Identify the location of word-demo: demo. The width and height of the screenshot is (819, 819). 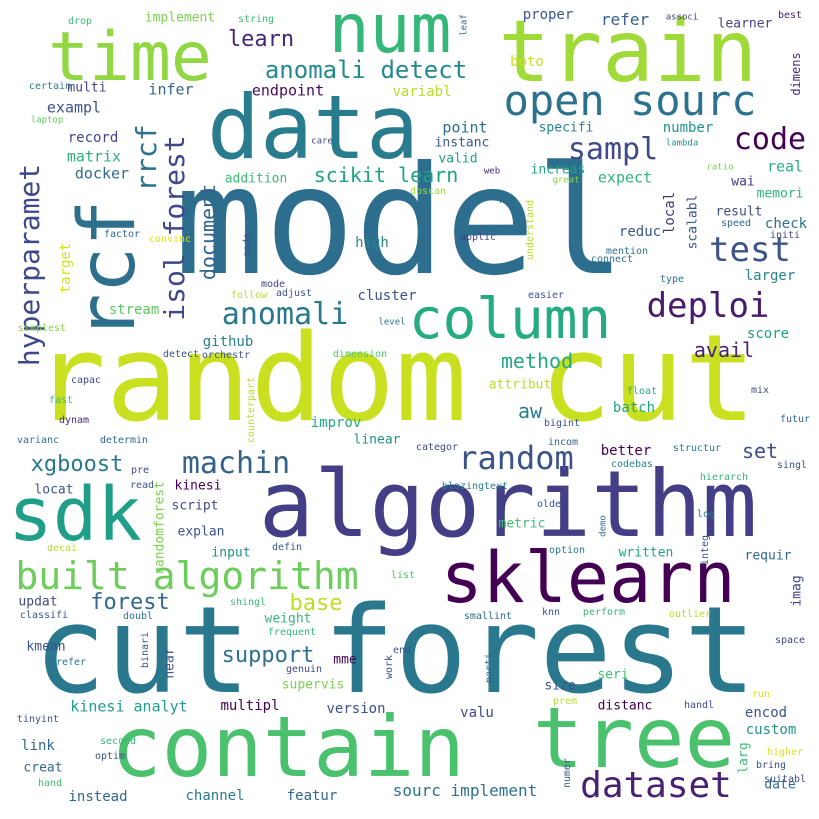
(603, 526).